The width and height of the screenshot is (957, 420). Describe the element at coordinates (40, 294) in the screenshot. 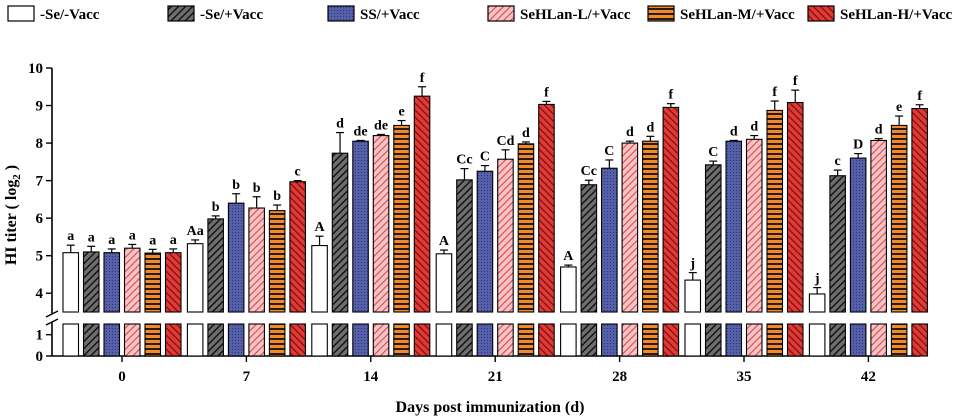

I see `y-tick-label: 4` at that location.